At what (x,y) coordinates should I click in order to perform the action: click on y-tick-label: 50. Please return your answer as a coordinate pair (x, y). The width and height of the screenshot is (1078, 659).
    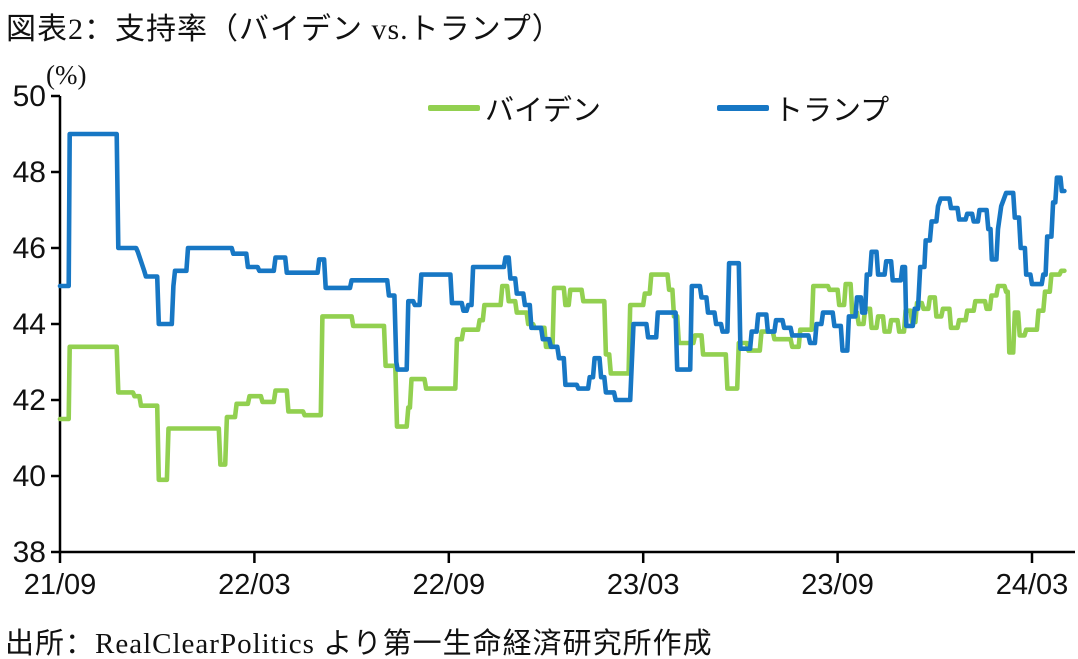
    Looking at the image, I should click on (29, 96).